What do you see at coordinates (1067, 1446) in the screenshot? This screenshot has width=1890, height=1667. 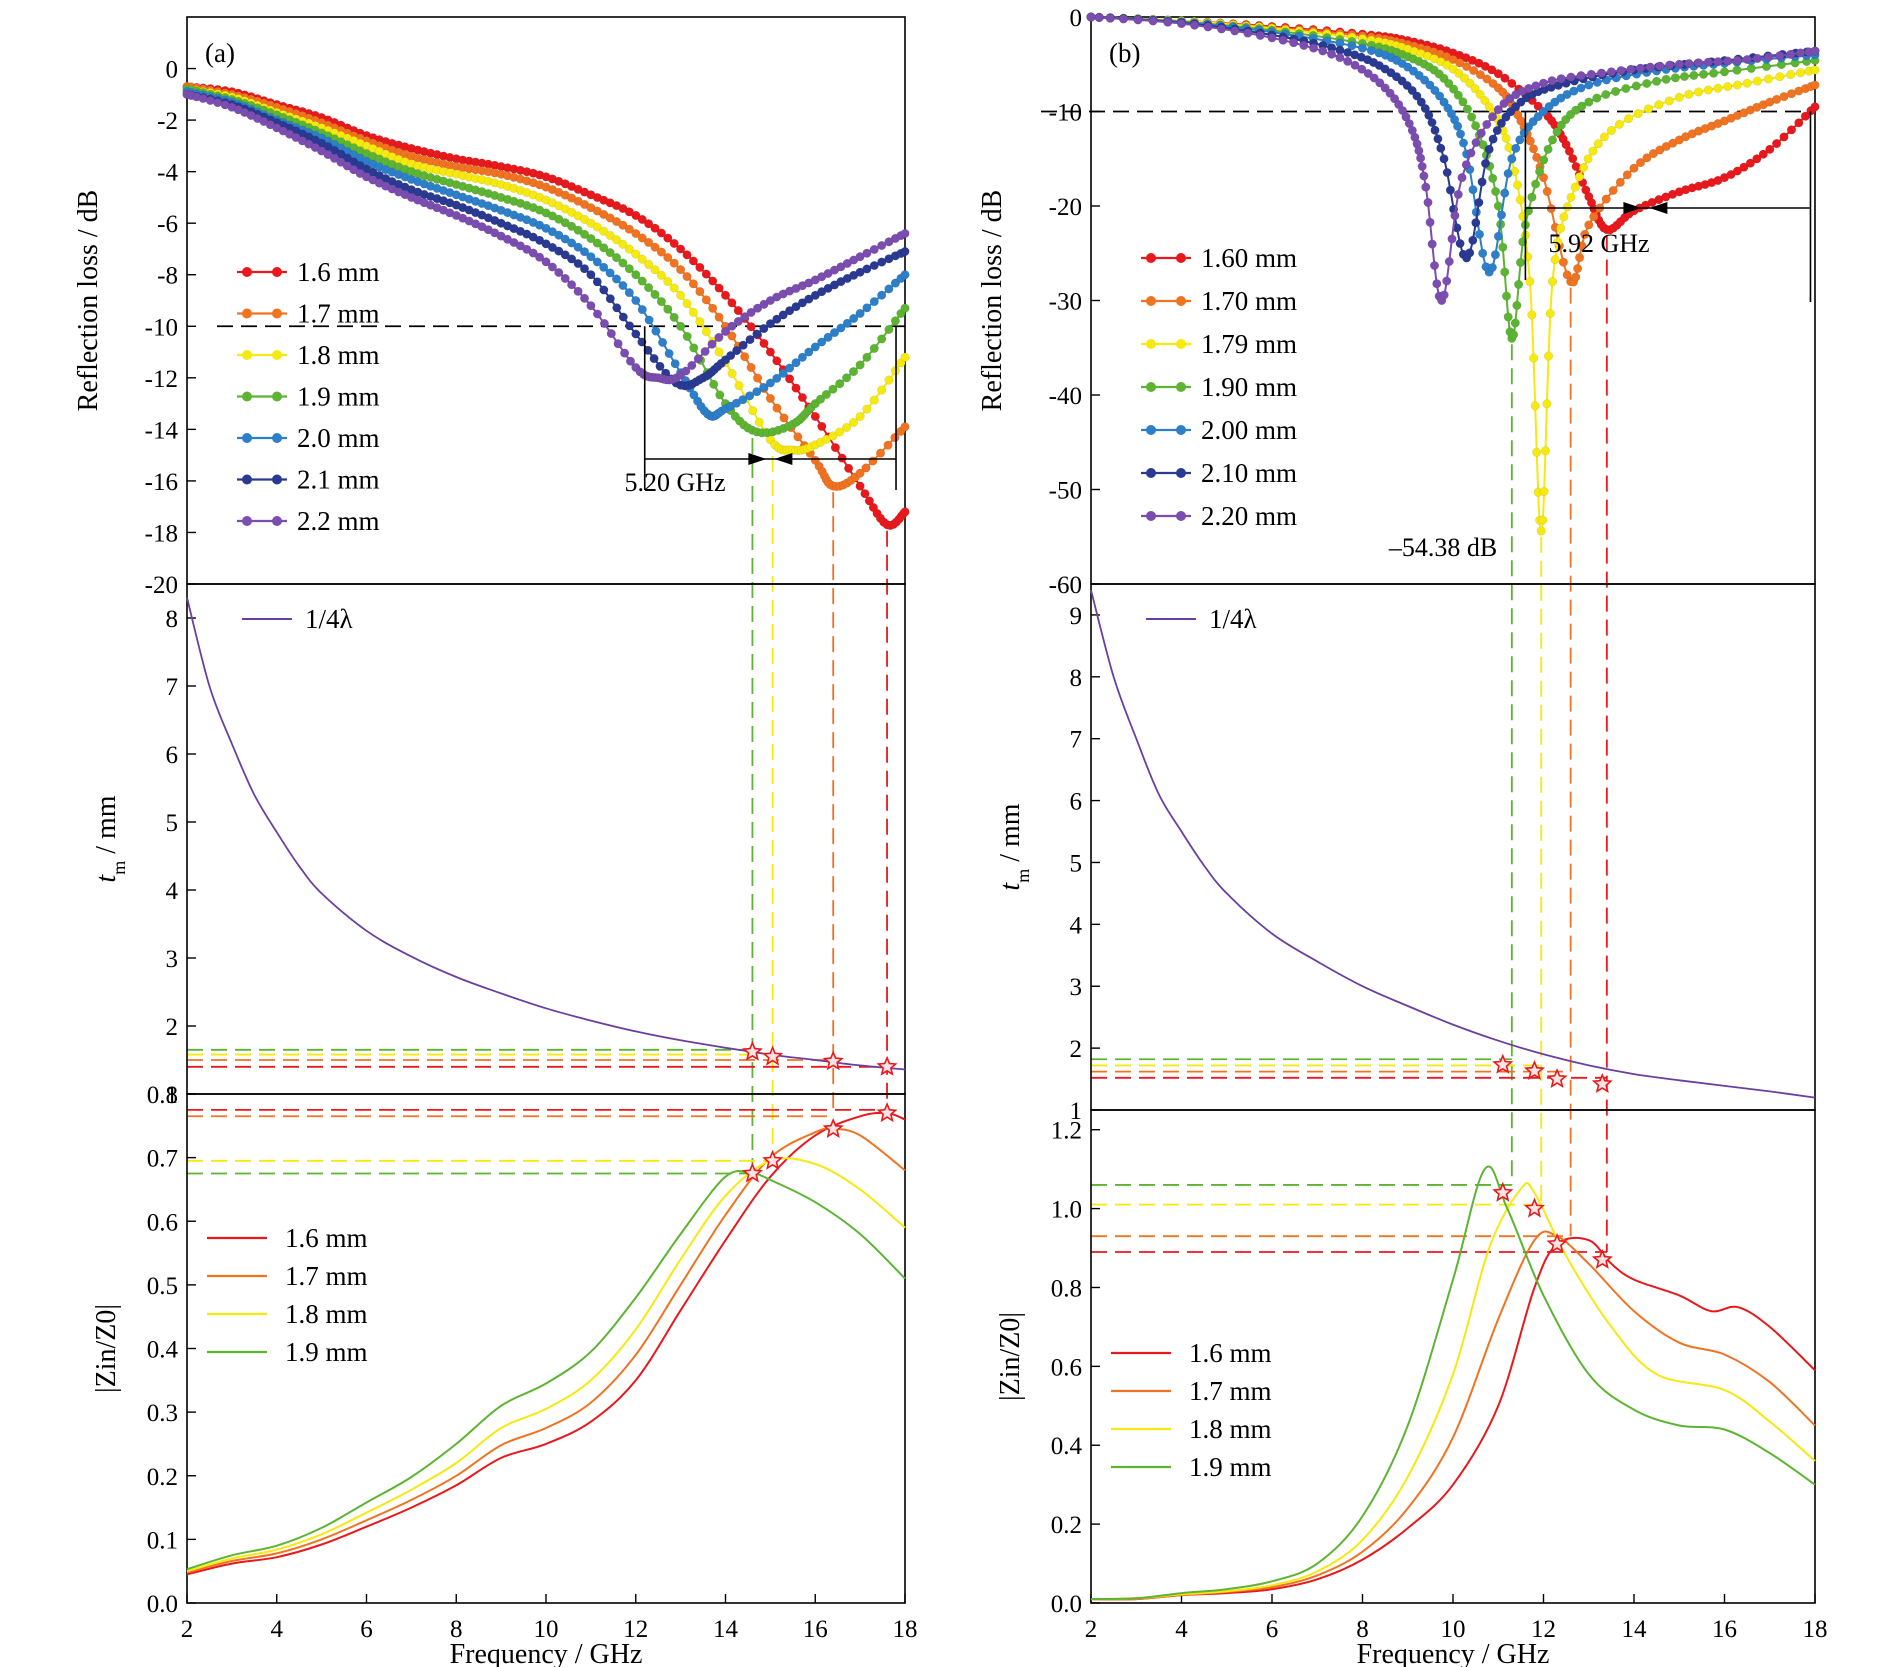 I see `y-tick-label: 0.4` at bounding box center [1067, 1446].